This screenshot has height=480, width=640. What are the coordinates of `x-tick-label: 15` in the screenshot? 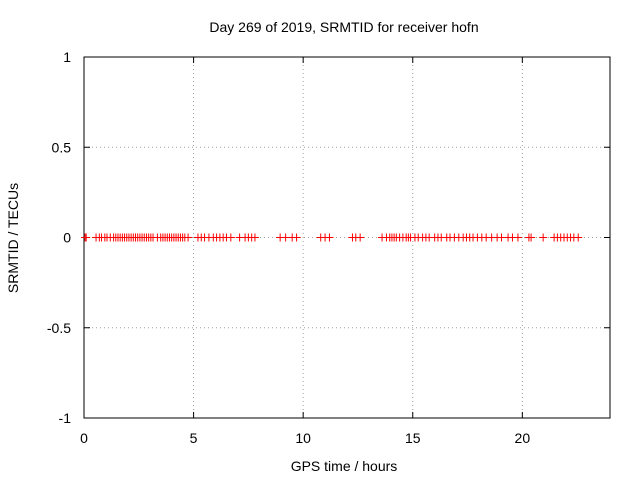 It's located at (413, 438).